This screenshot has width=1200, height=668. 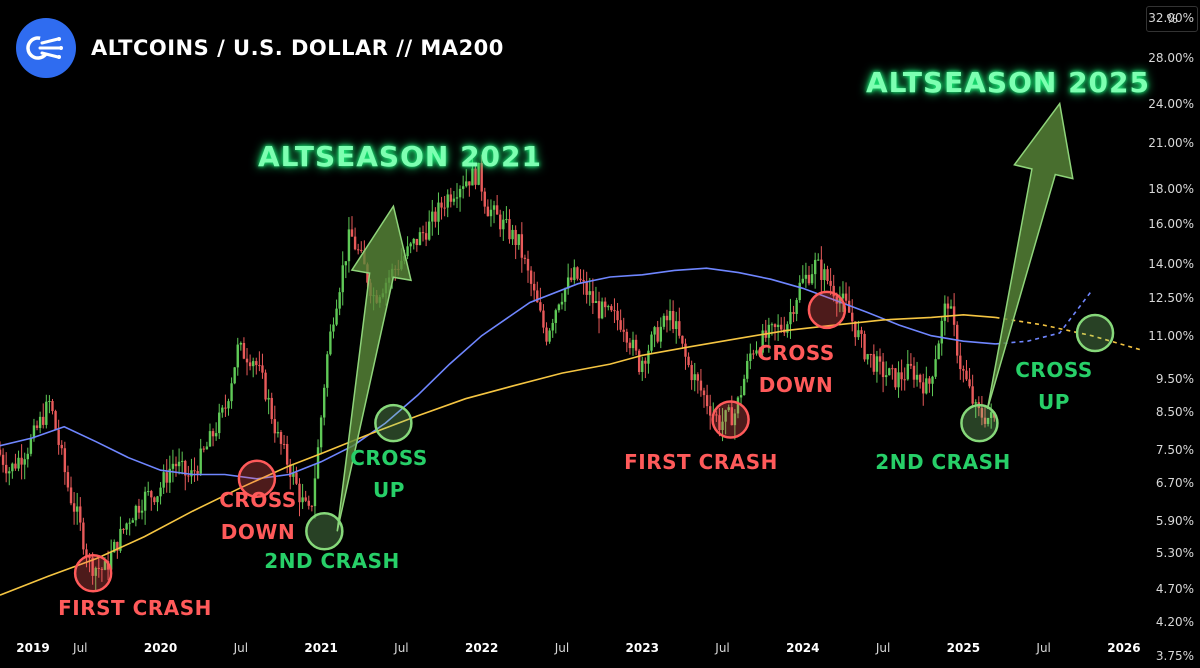 What do you see at coordinates (1171, 189) in the screenshot?
I see `y-tick-label: 18.00%` at bounding box center [1171, 189].